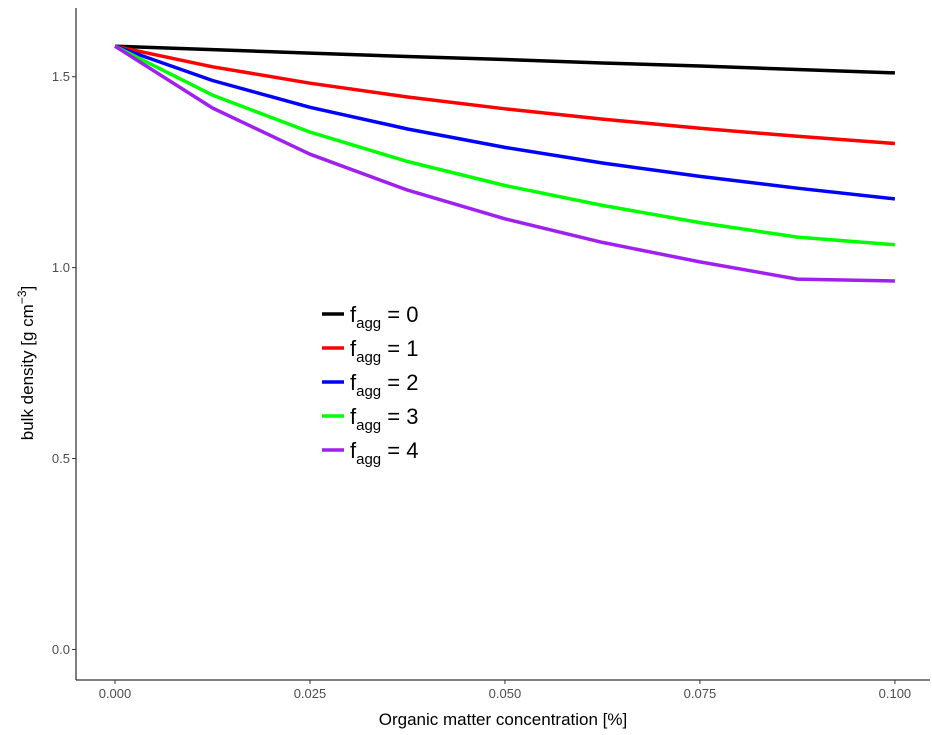 This screenshot has height=735, width=932. I want to click on y-tick-label: 0.0, so click(61, 649).